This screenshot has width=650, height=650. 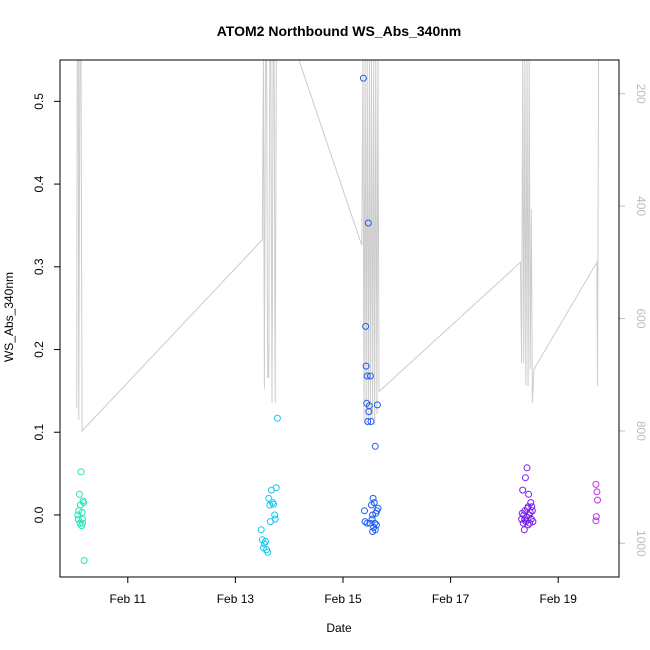 I want to click on x-tick-label: Feb 13, so click(x=236, y=599).